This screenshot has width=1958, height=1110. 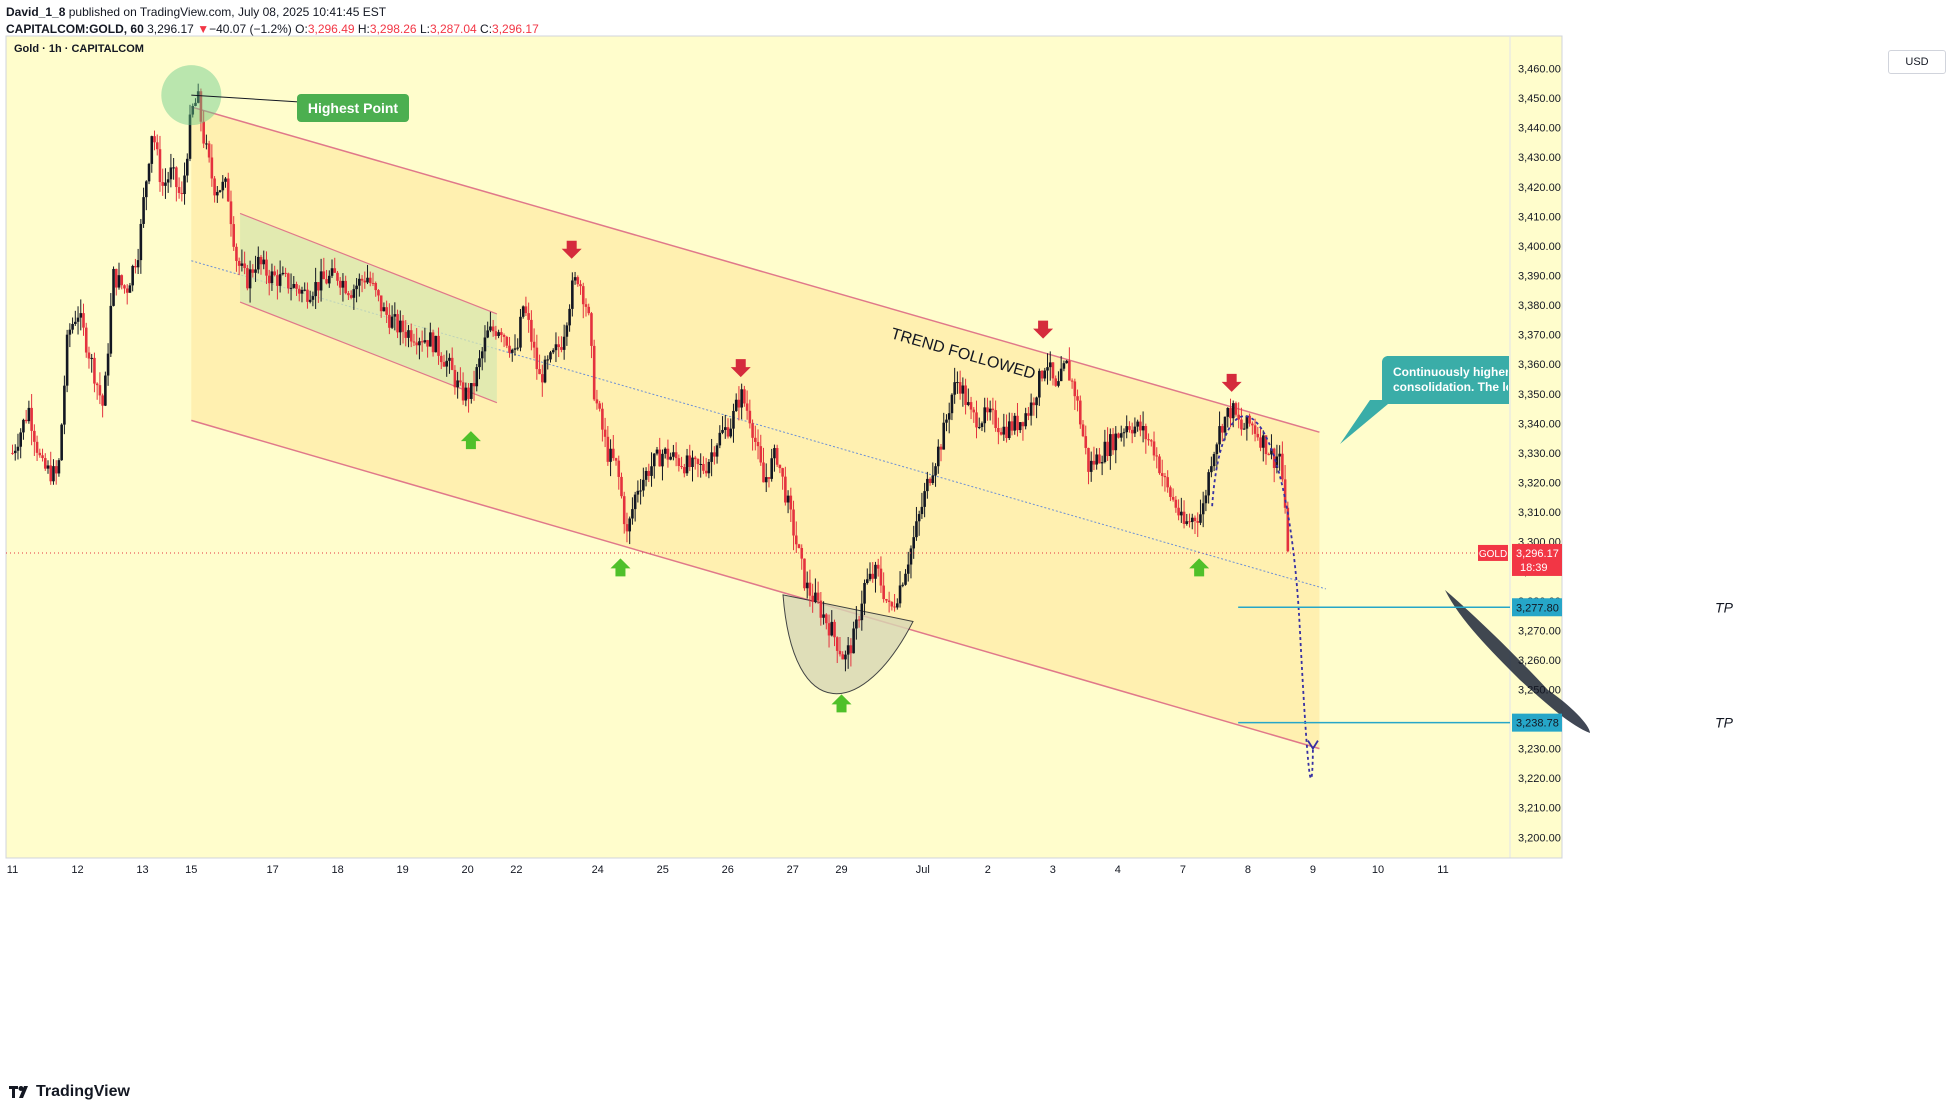 What do you see at coordinates (1539, 454) in the screenshot?
I see `price-tick-label: 3,330.00` at bounding box center [1539, 454].